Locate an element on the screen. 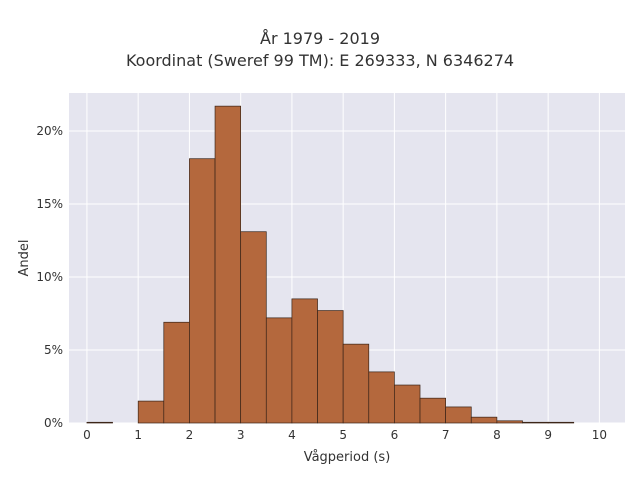 Image resolution: width=640 pixels, height=480 pixels. y-tick-label: 10% is located at coordinates (49, 277).